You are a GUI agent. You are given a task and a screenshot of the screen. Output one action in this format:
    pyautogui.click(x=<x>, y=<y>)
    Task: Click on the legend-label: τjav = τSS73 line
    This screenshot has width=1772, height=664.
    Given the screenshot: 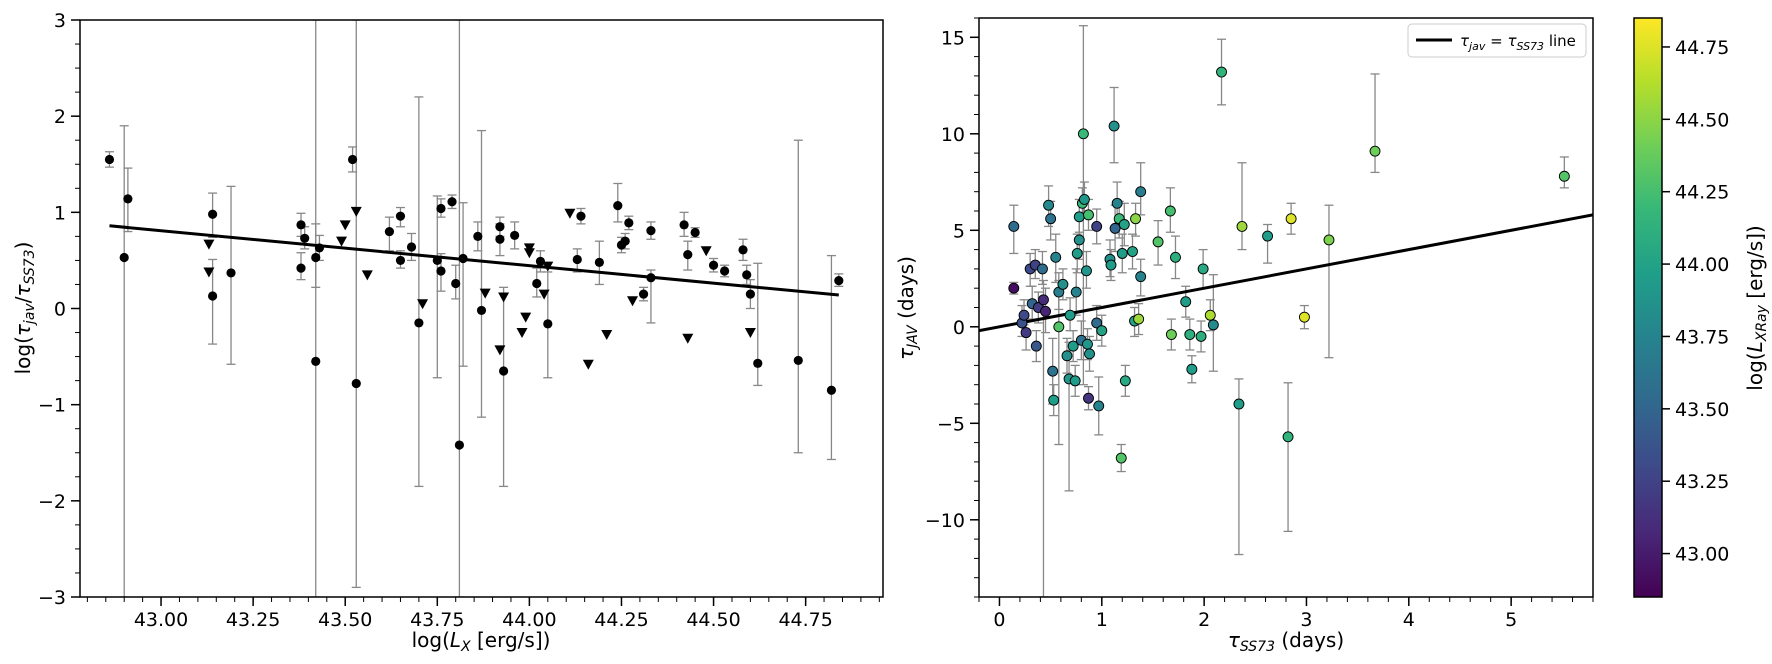 What is the action you would take?
    pyautogui.click(x=1518, y=42)
    